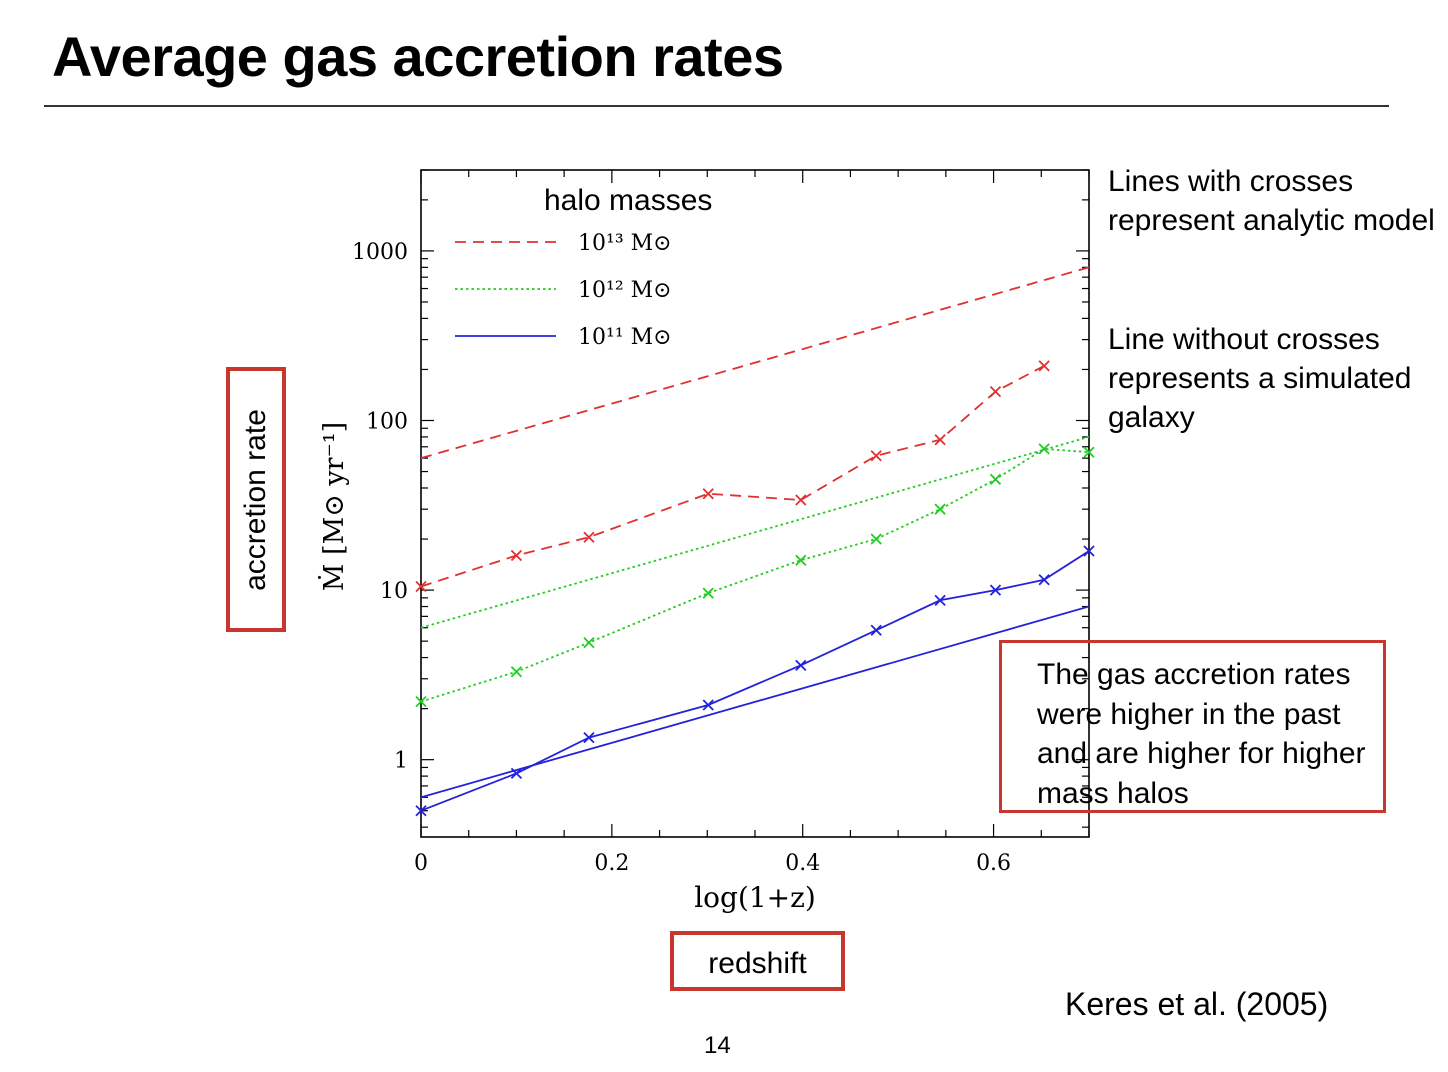 This screenshot has width=1448, height=1072. What do you see at coordinates (1197, 1004) in the screenshot?
I see `citation: Keres et al. (2005)` at bounding box center [1197, 1004].